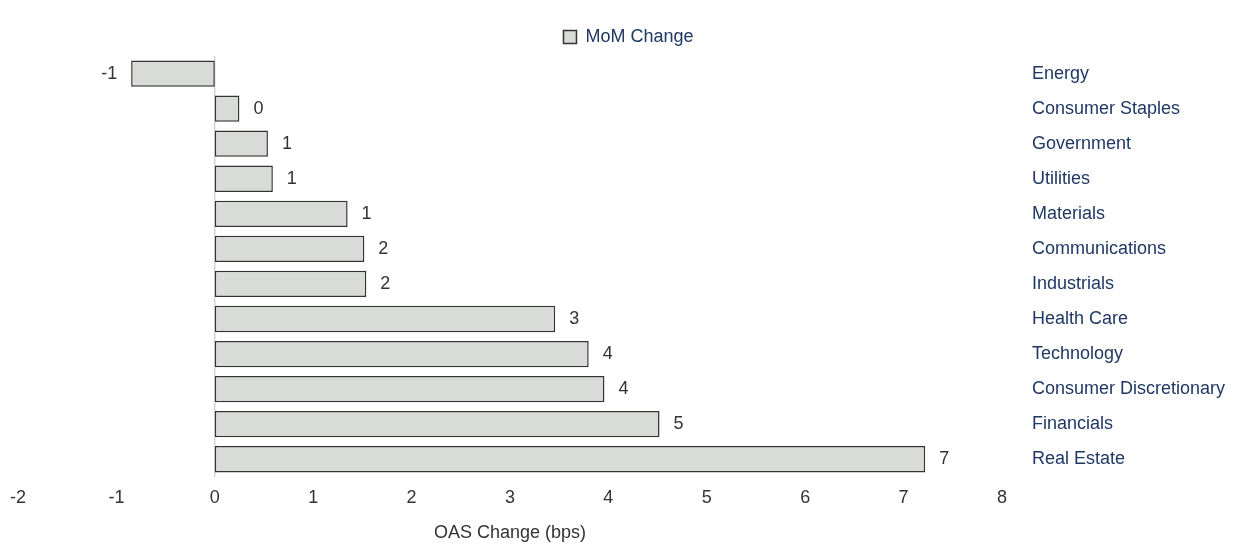  I want to click on x-tick-label: 4, so click(608, 496).